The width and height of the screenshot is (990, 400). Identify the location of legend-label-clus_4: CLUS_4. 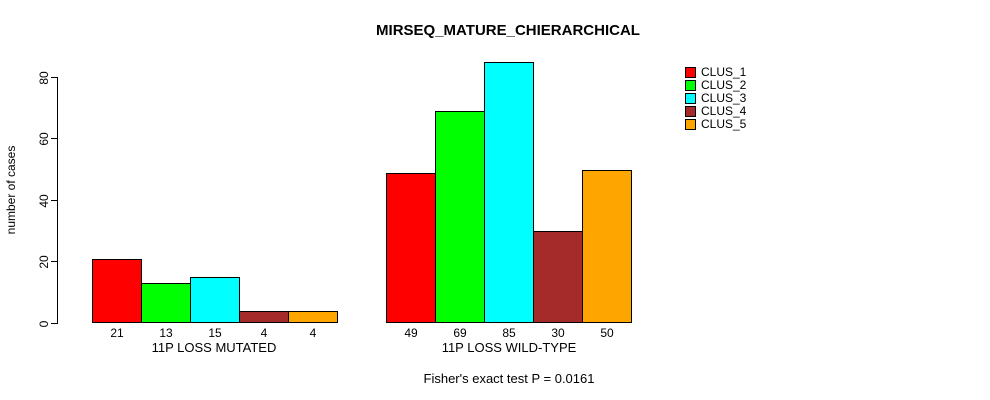
(724, 111).